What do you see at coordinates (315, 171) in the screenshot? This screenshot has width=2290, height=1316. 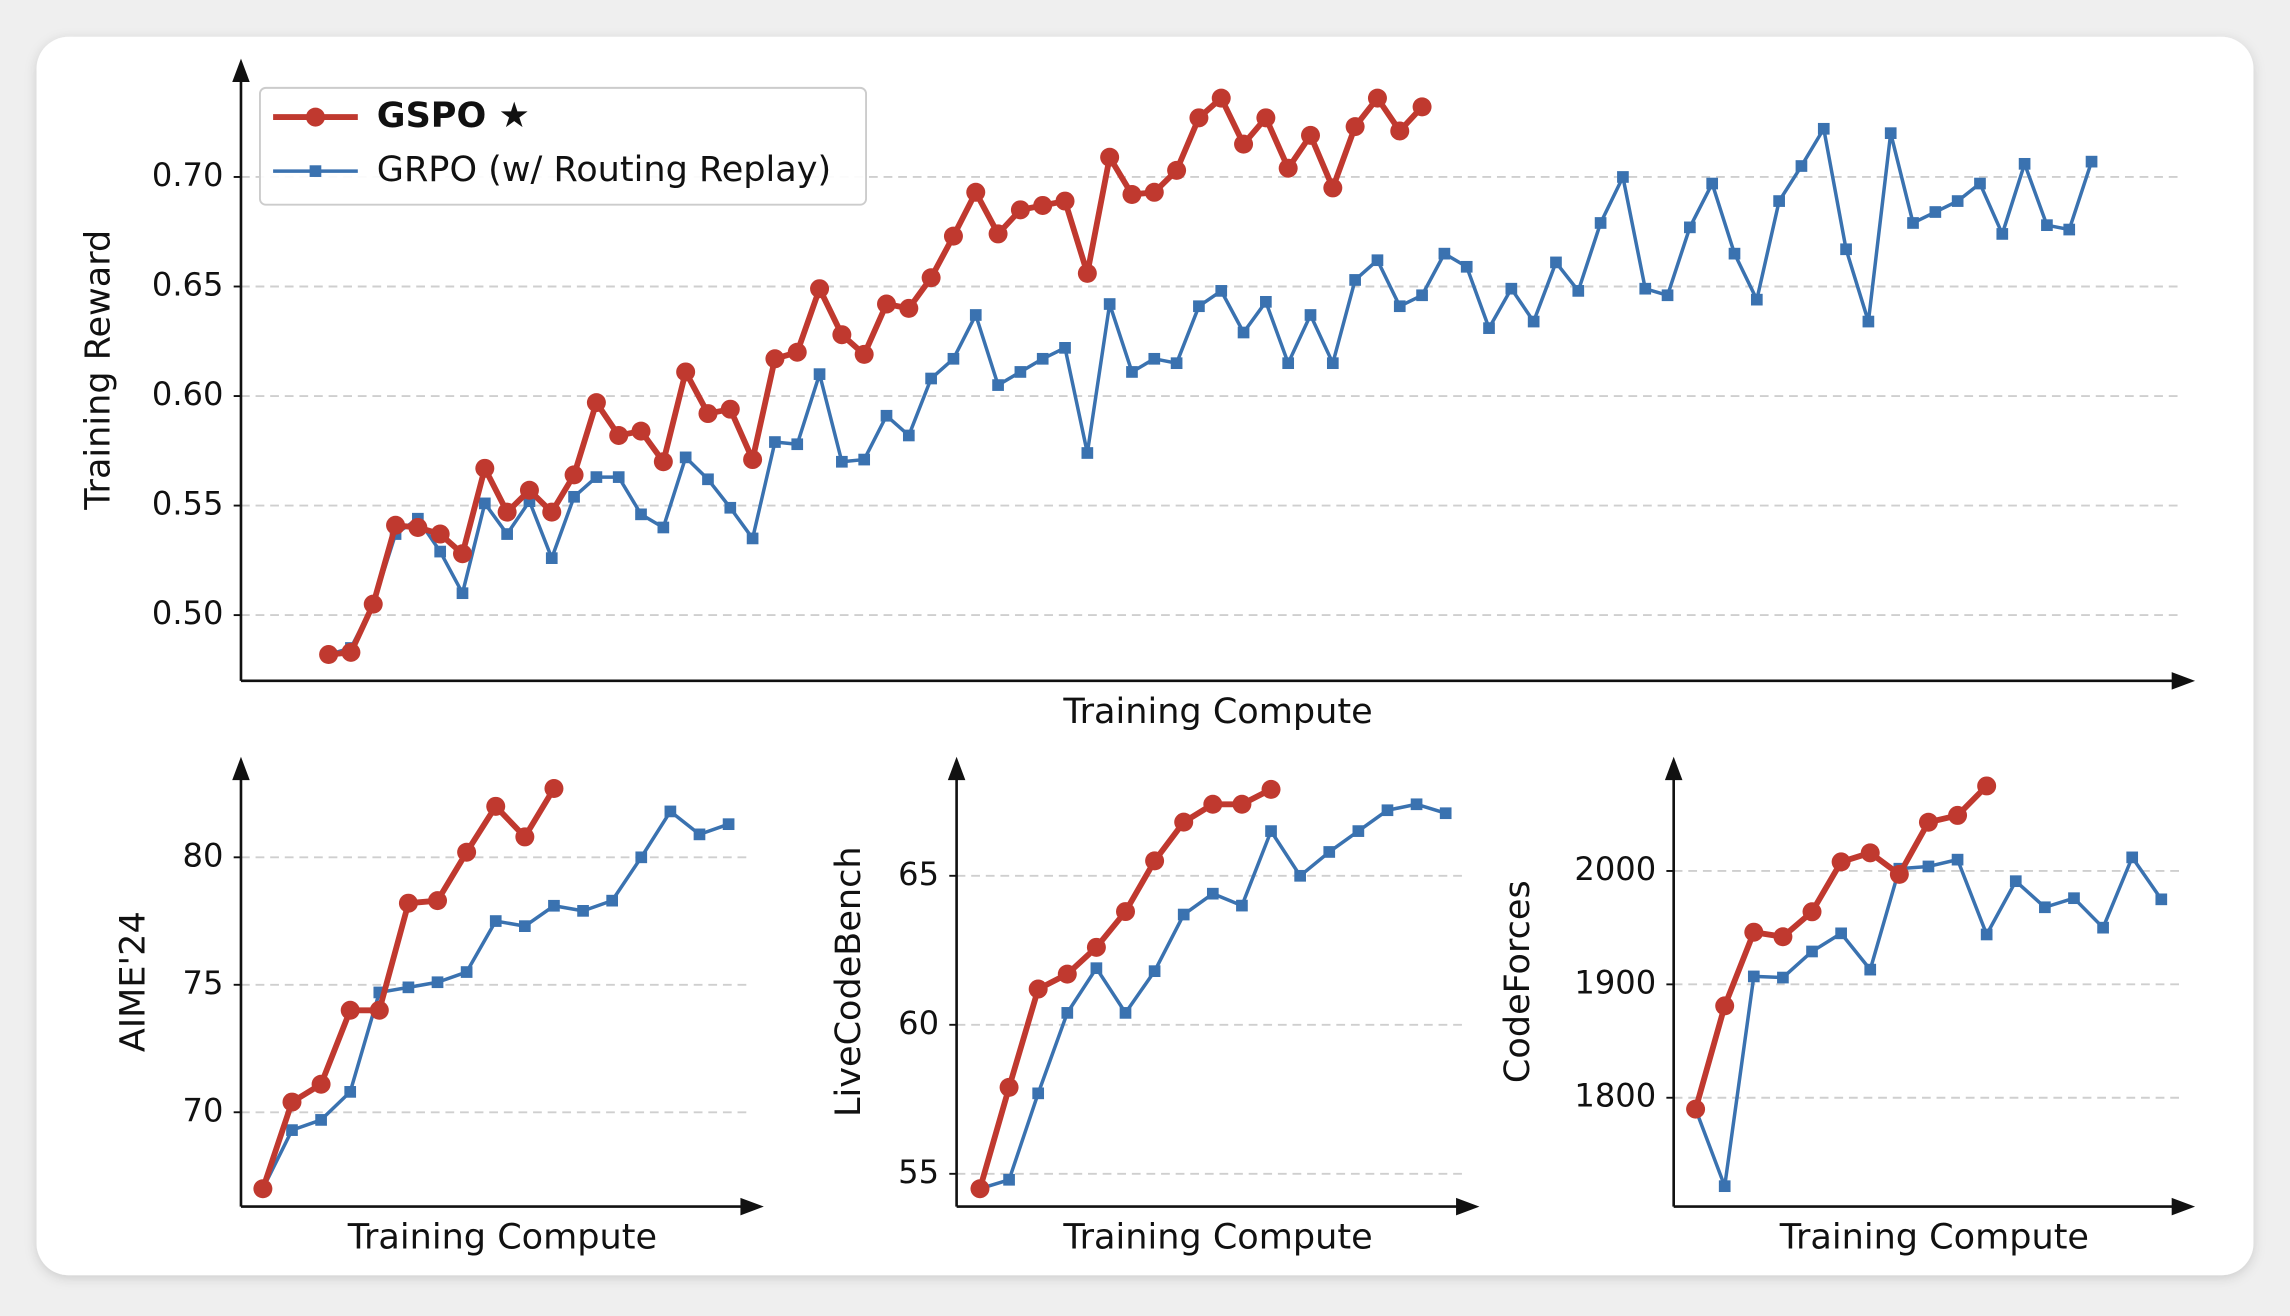 I see `legend-marker` at bounding box center [315, 171].